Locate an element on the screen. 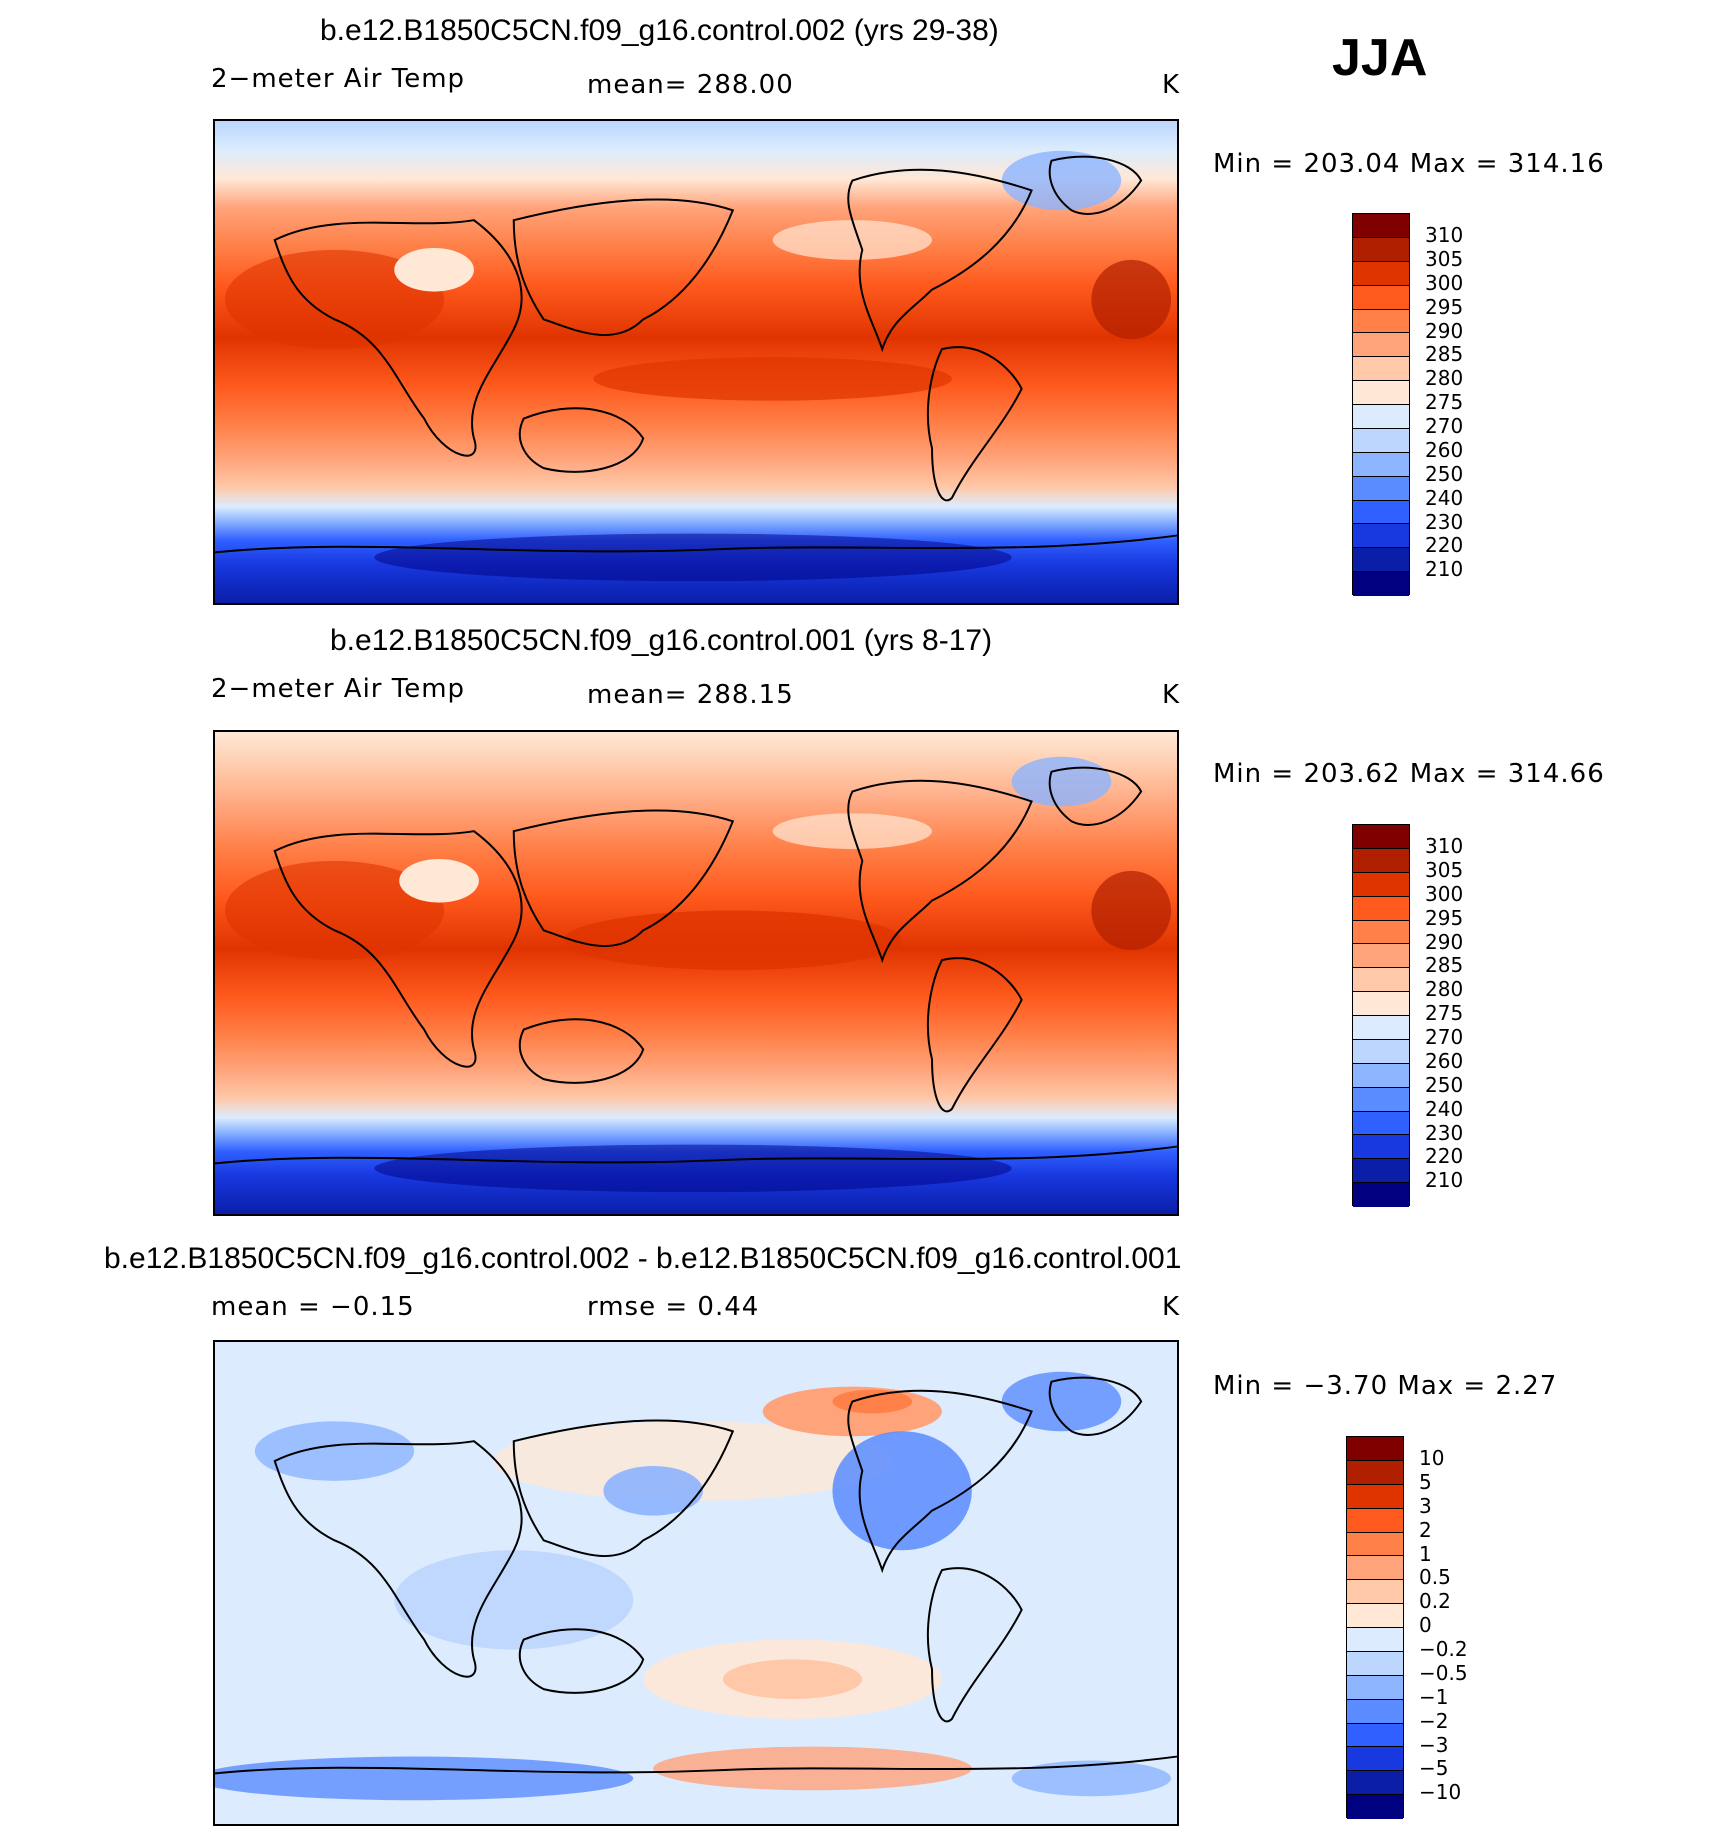 The width and height of the screenshot is (1710, 1830). panel-3-units-label: K is located at coordinates (1171, 1307).